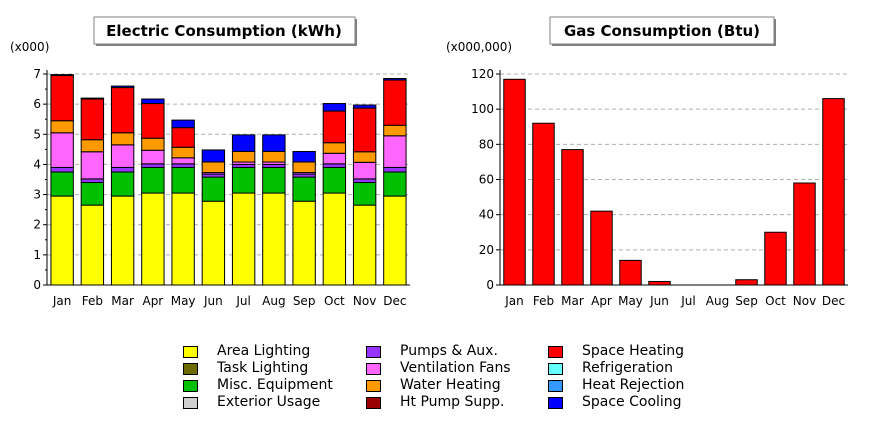 This screenshot has width=871, height=423. I want to click on y-tick-label: 20, so click(486, 250).